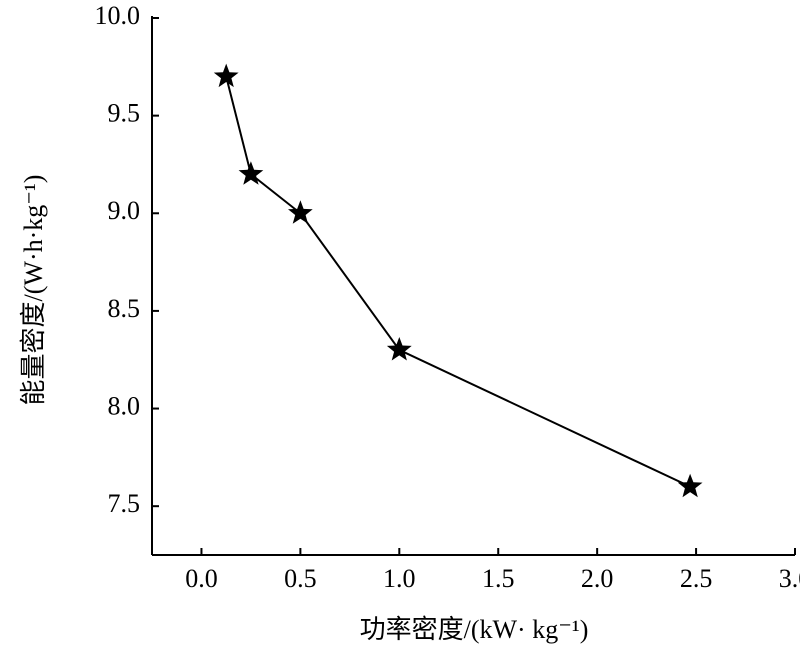 This screenshot has height=657, width=800. What do you see at coordinates (474, 629) in the screenshot?
I see `x-axis-label: 功率密度/(kW· kg⁻¹)` at bounding box center [474, 629].